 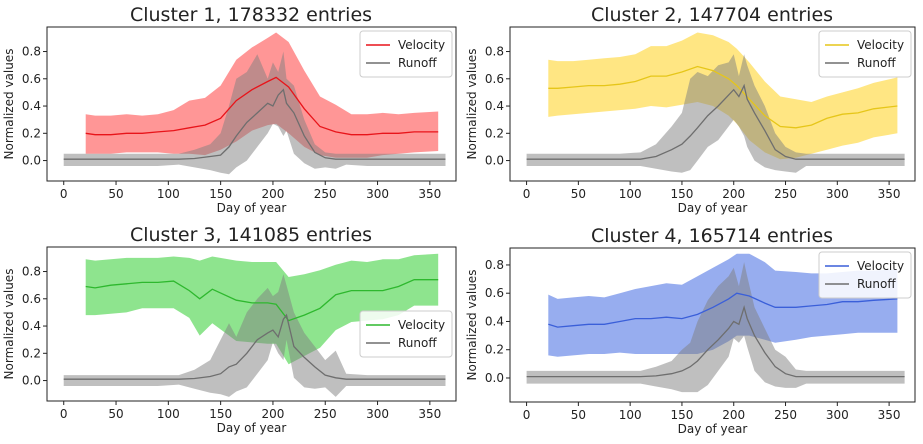 What do you see at coordinates (712, 15) in the screenshot?
I see `panel-2-title: Cluster 2, 147704 entries` at bounding box center [712, 15].